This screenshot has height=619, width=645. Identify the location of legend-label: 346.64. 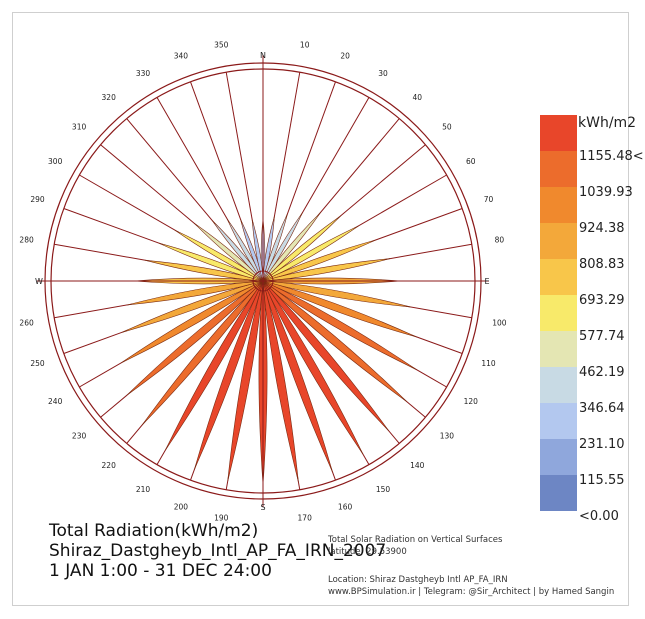
(602, 408).